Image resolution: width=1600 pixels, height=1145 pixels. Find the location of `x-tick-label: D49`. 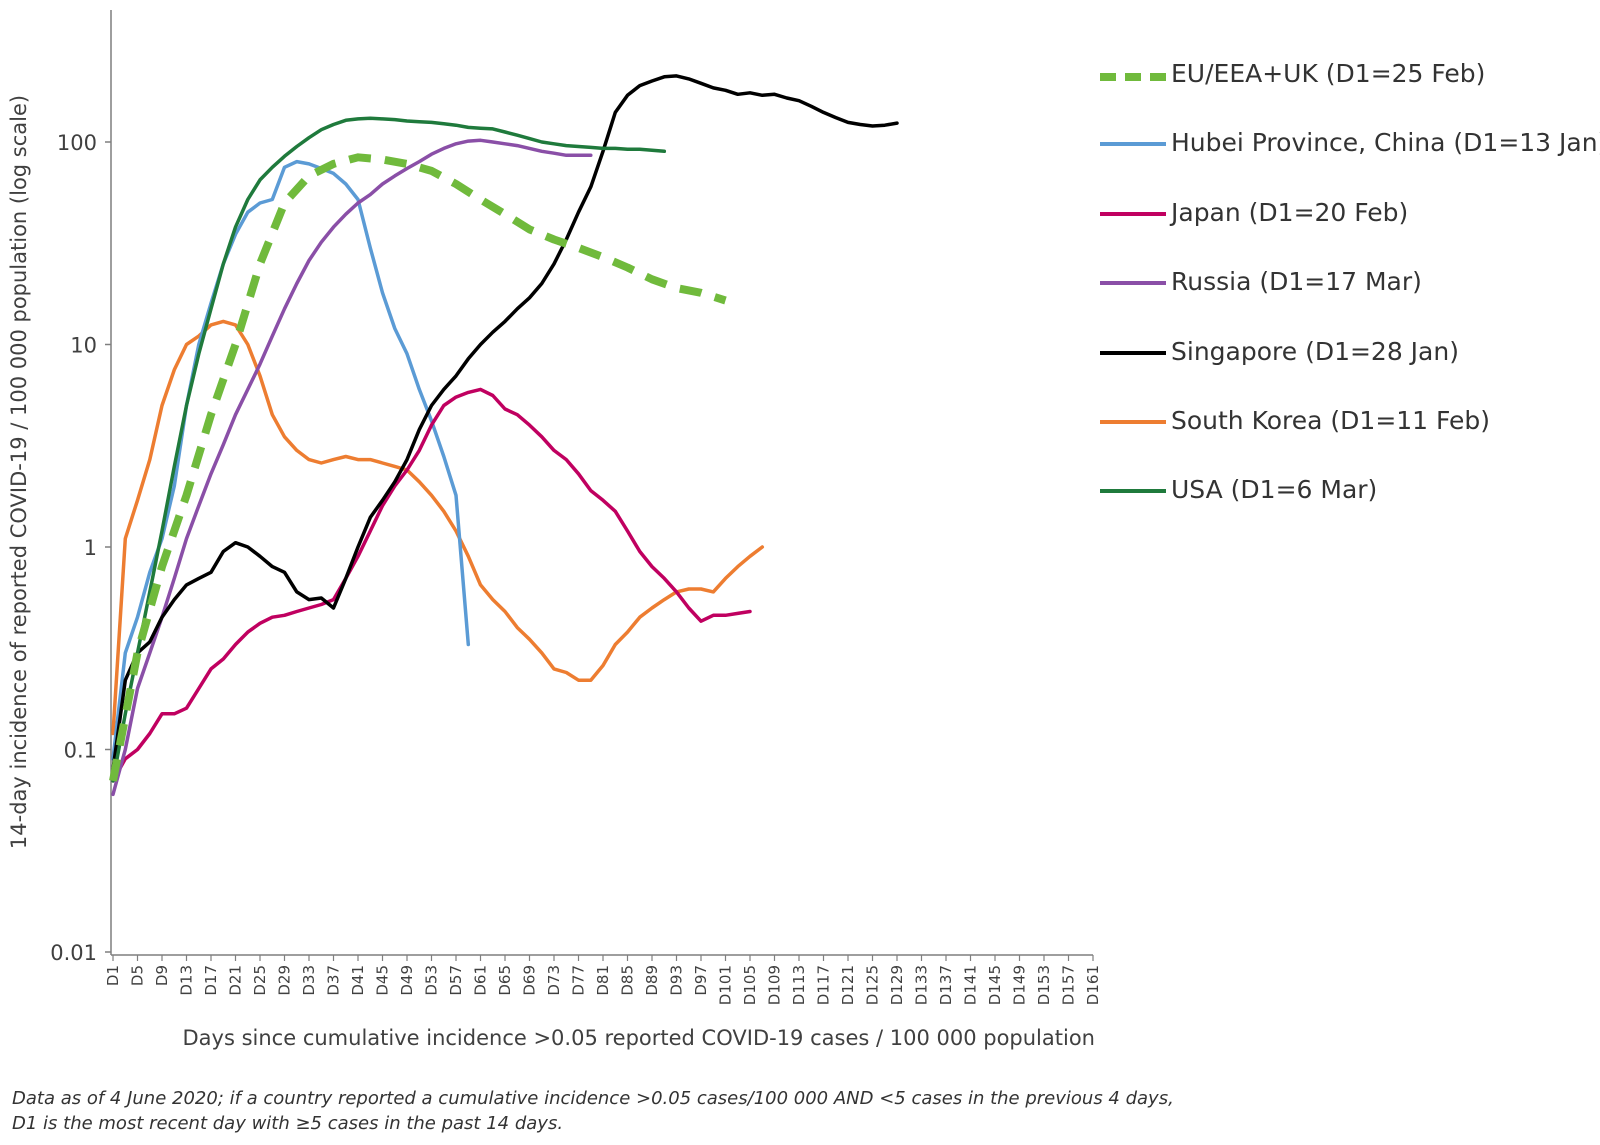

x-tick-label: D49 is located at coordinates (407, 980).